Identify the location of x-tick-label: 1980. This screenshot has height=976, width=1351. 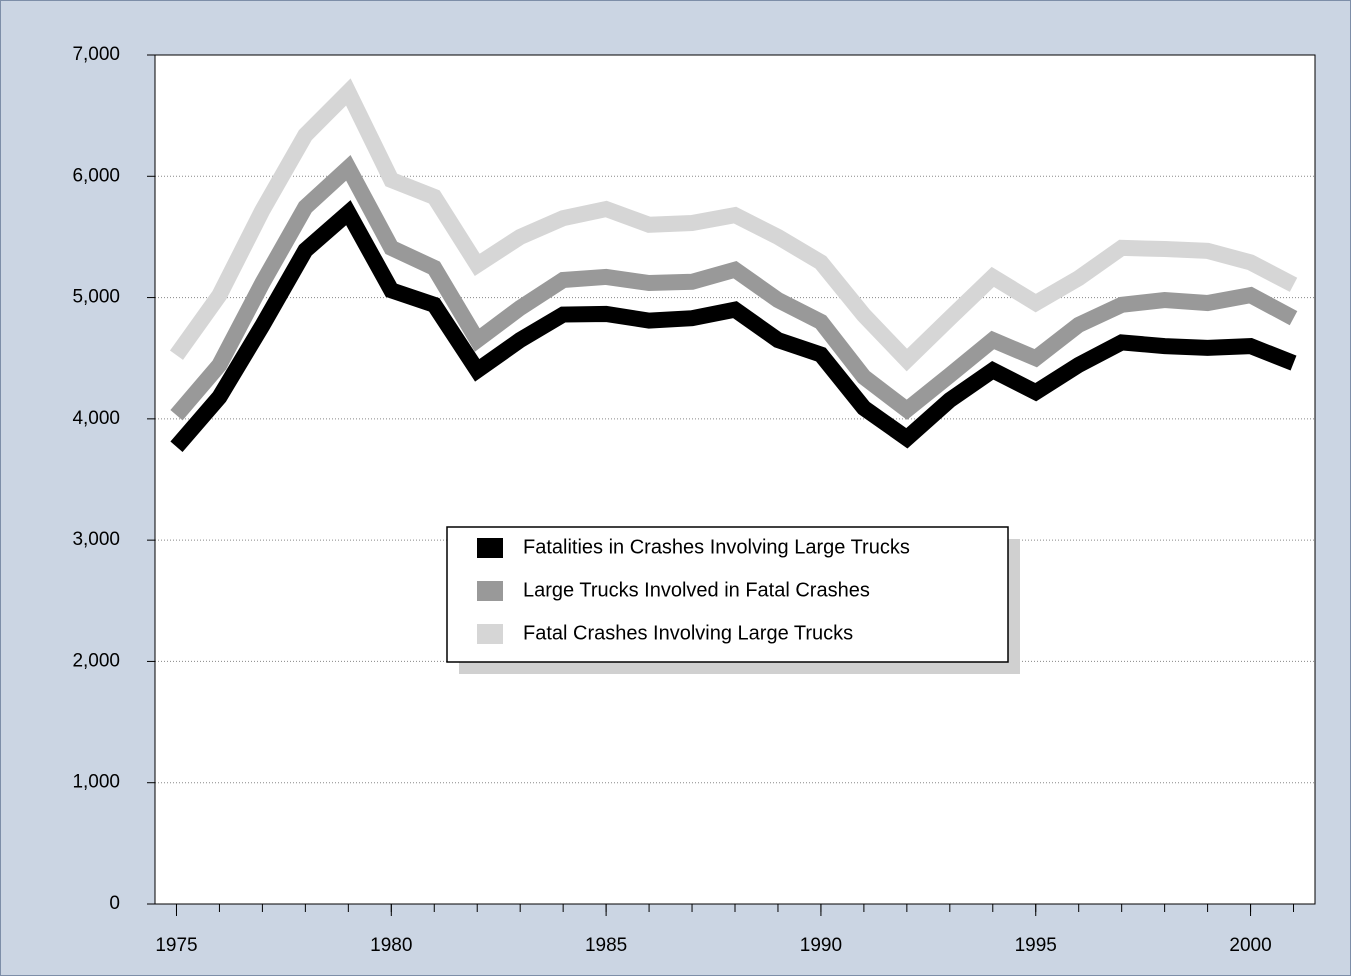
(391, 945).